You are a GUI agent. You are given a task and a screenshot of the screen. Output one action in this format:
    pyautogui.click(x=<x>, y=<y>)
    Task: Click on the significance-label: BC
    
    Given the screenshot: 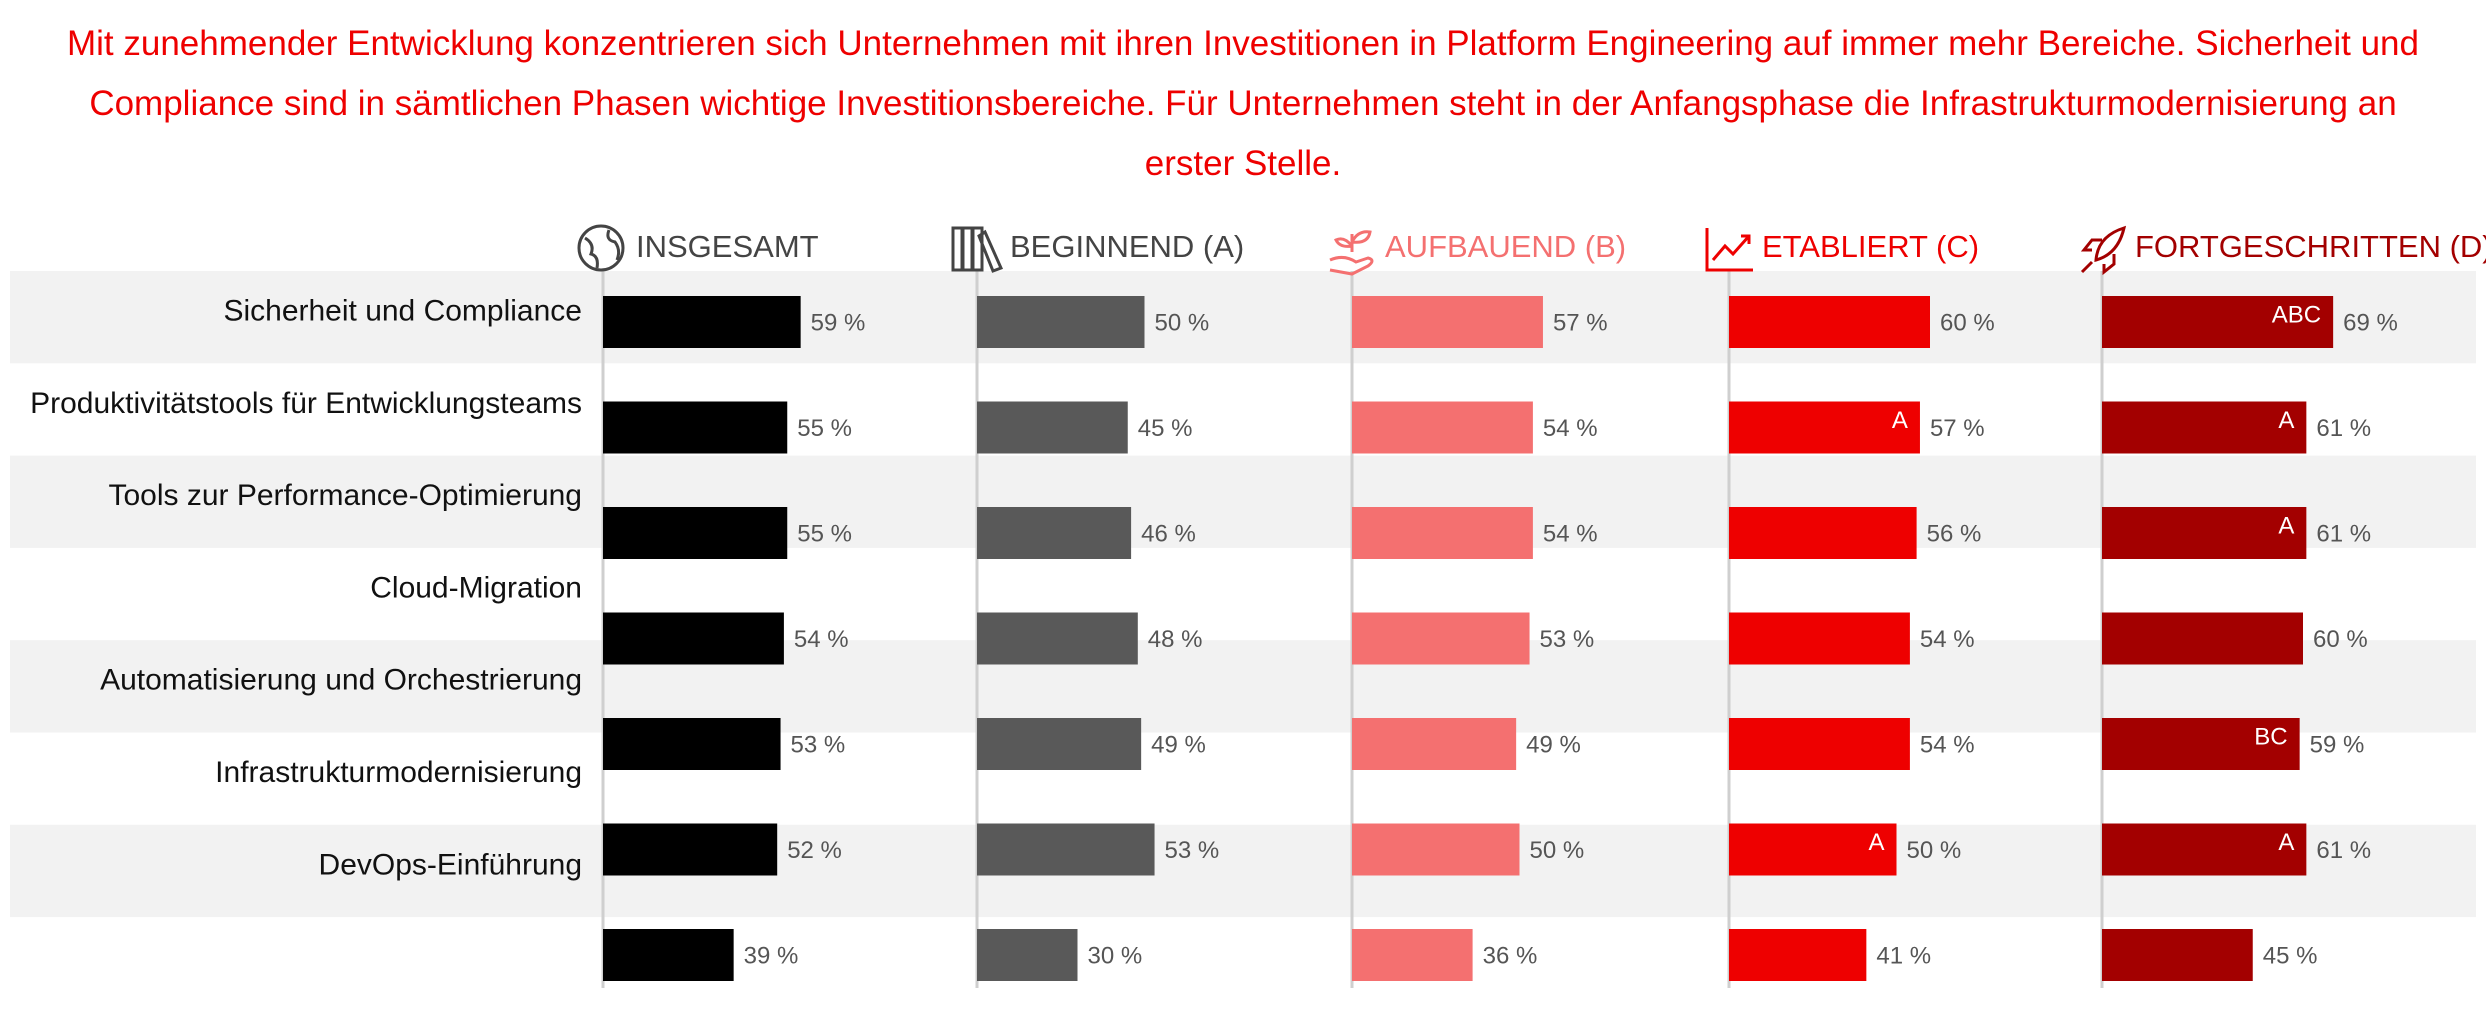 What is the action you would take?
    pyautogui.click(x=2270, y=736)
    